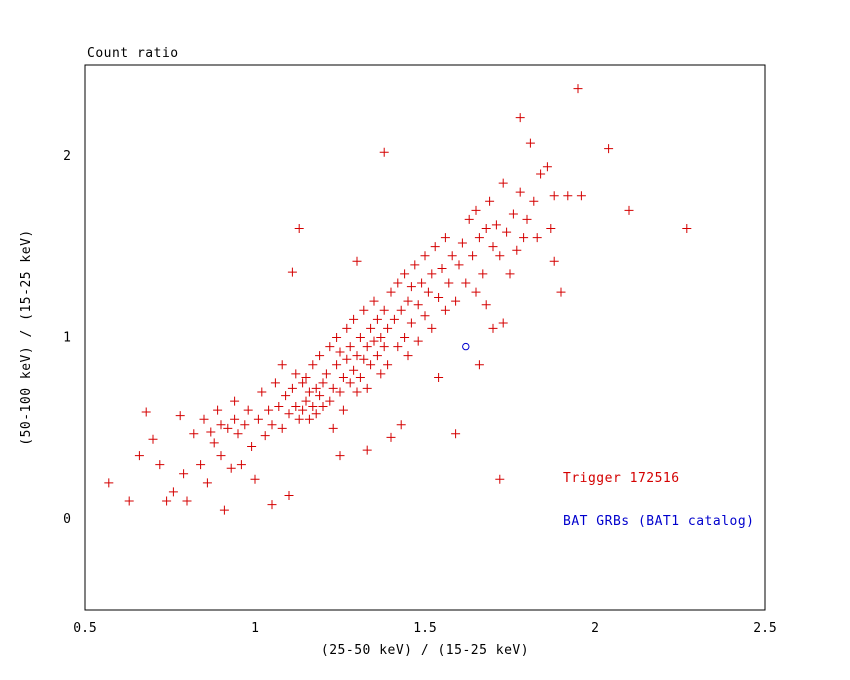 This screenshot has height=680, width=850. Describe the element at coordinates (424, 628) in the screenshot. I see `x-tick-label: 1.5` at that location.